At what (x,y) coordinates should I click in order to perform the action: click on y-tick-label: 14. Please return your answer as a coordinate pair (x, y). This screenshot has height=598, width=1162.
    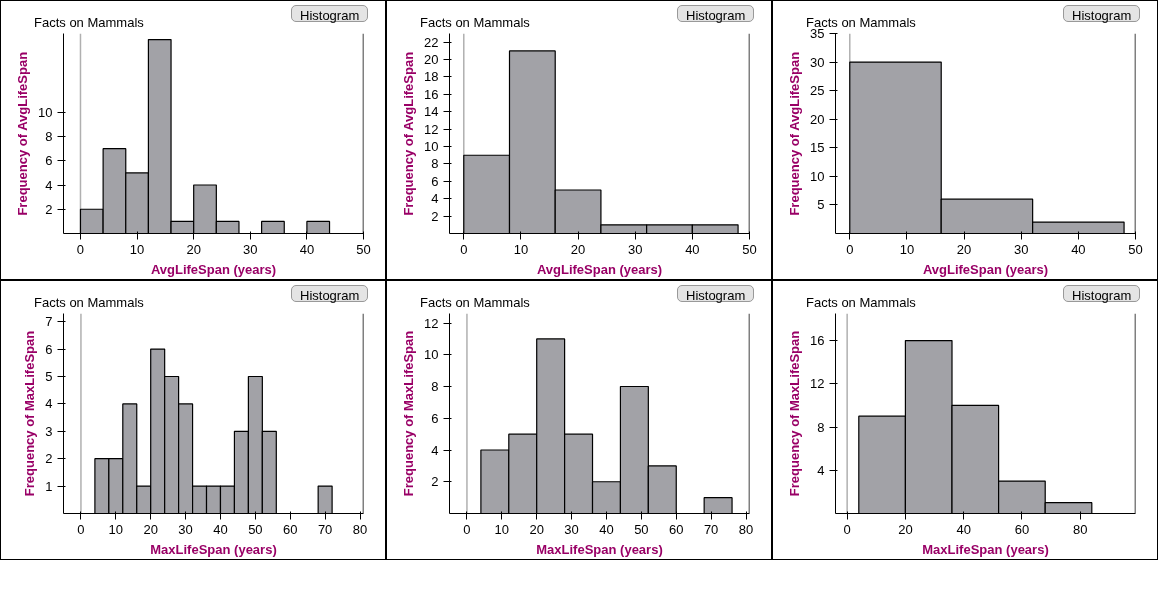
    Looking at the image, I should click on (431, 112).